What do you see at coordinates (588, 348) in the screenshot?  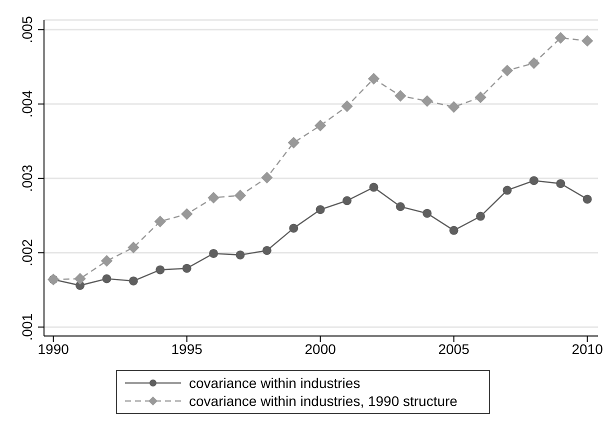 I see `x-tick-label: 2010` at bounding box center [588, 348].